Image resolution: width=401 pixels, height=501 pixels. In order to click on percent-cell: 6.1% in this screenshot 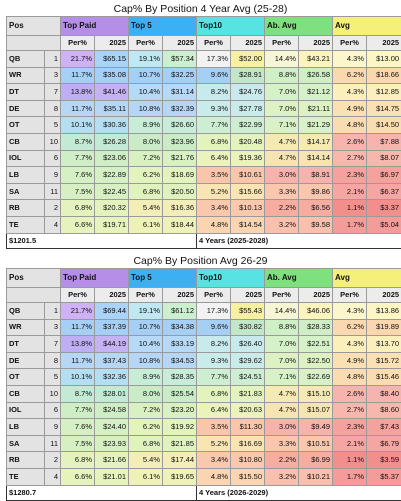, I will do `click(146, 476)`.